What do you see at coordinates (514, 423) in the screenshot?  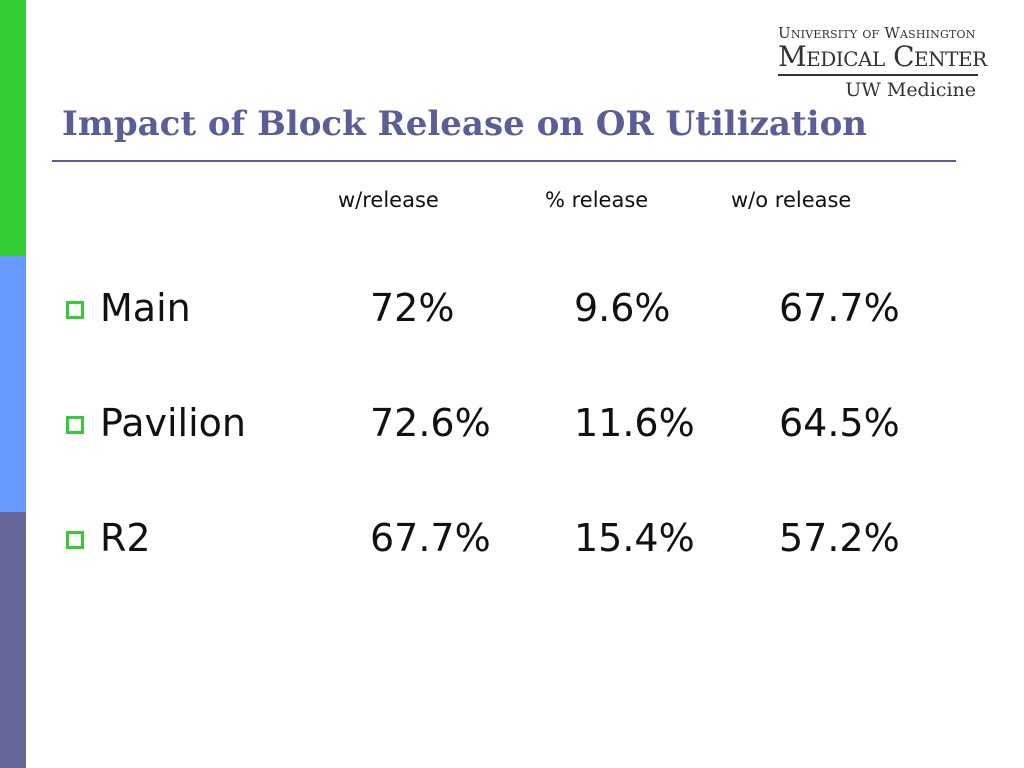 I see `table-row-pavilion: Pavilion 72.6% 11.6% 64.5%` at bounding box center [514, 423].